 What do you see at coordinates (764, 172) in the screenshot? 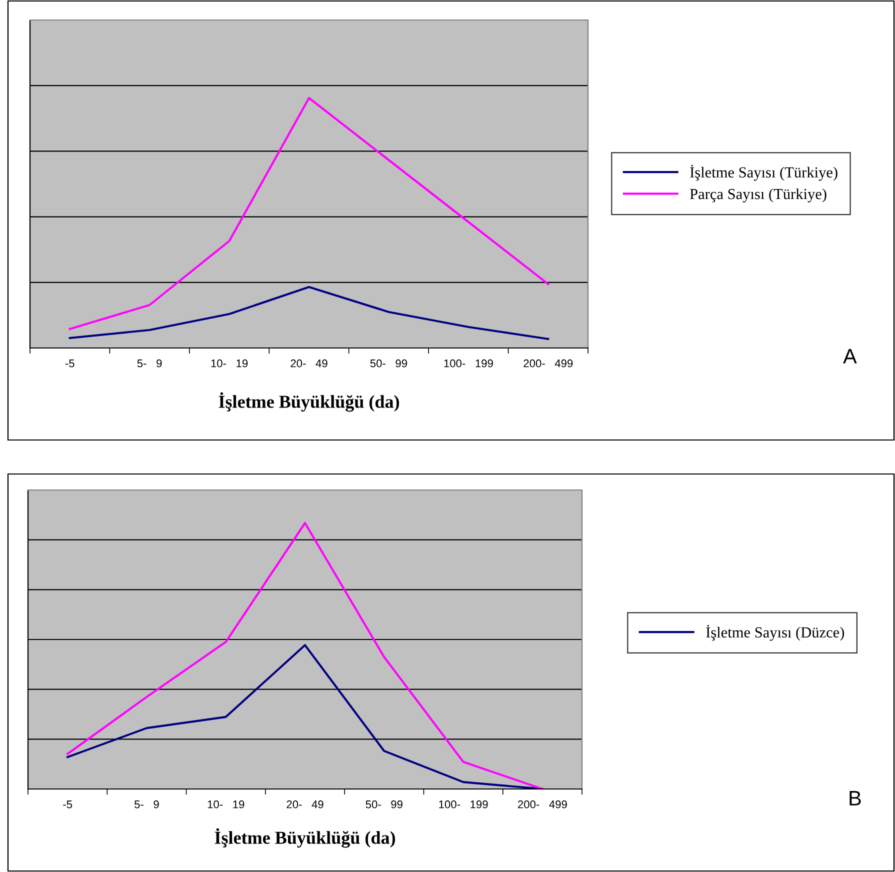
I see `legend-label: İşletme Sayısı (Türkiye)` at bounding box center [764, 172].